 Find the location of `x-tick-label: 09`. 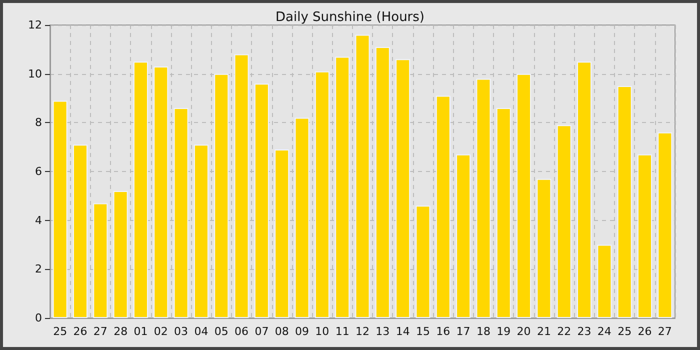

x-tick-label: 09 is located at coordinates (302, 331).